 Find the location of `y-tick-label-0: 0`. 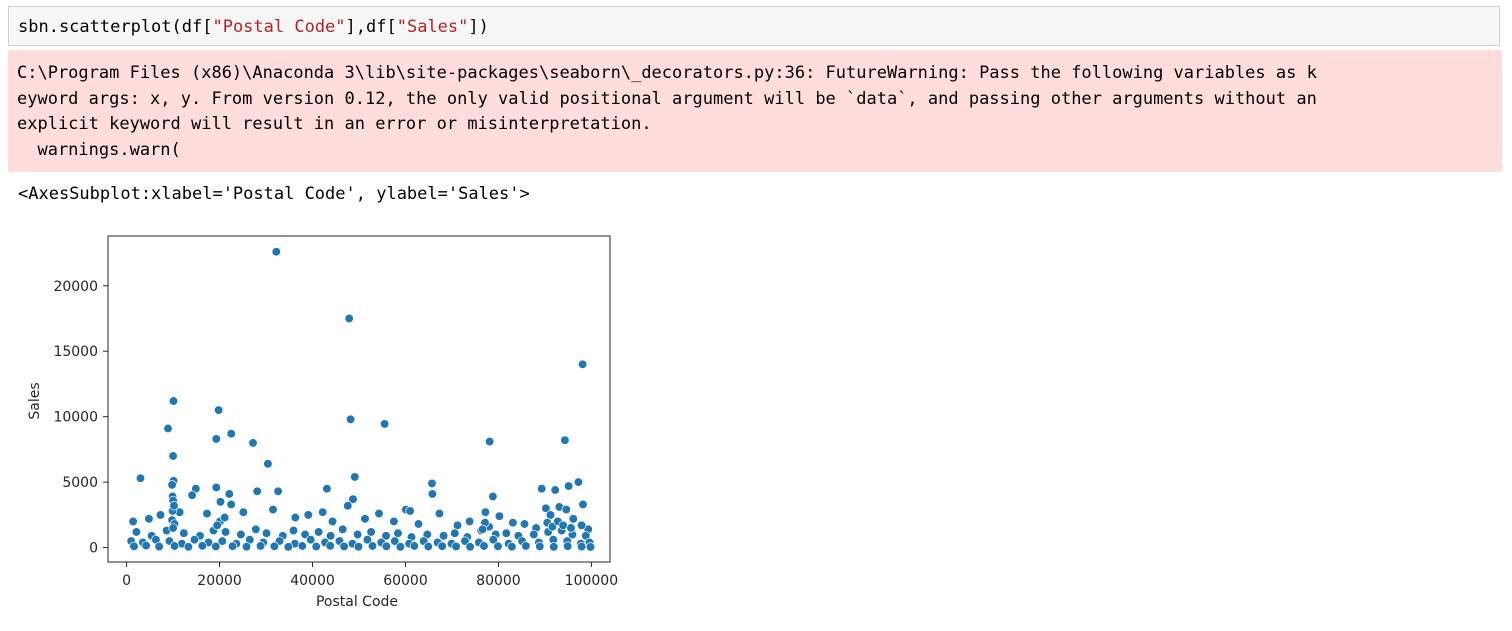

y-tick-label-0: 0 is located at coordinates (93, 549).